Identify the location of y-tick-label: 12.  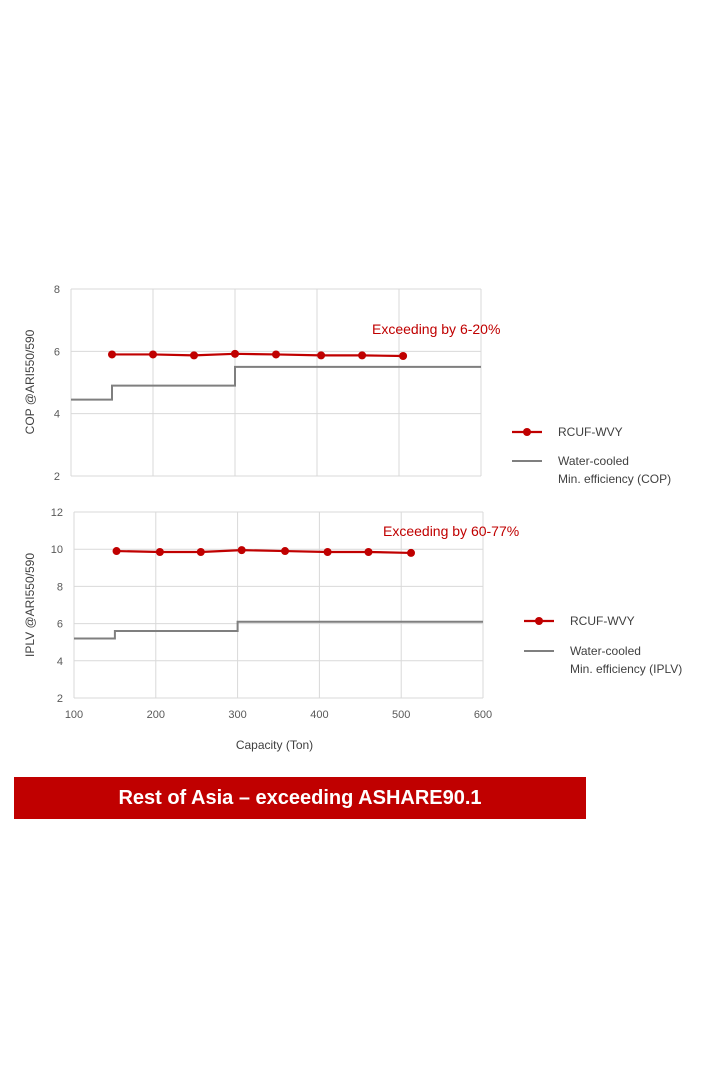
(57, 513).